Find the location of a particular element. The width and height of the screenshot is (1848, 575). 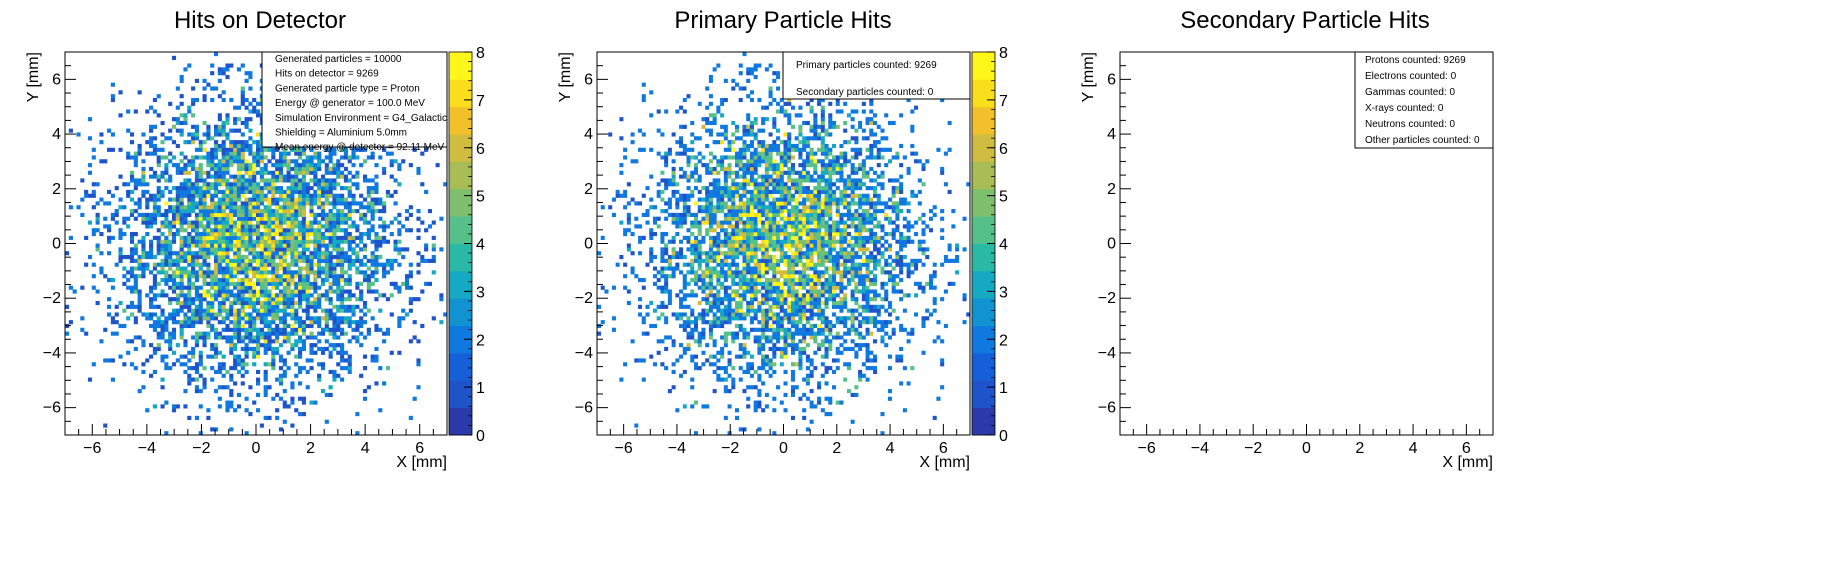

z-tick-label: 1 is located at coordinates (480, 388).